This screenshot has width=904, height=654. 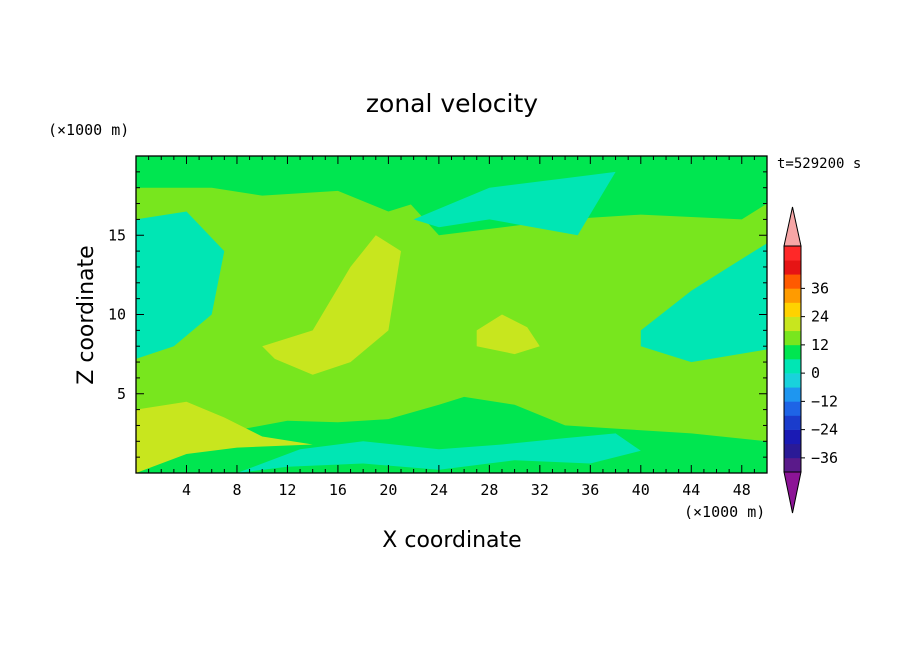 What do you see at coordinates (540, 490) in the screenshot?
I see `x-tick-label: 32` at bounding box center [540, 490].